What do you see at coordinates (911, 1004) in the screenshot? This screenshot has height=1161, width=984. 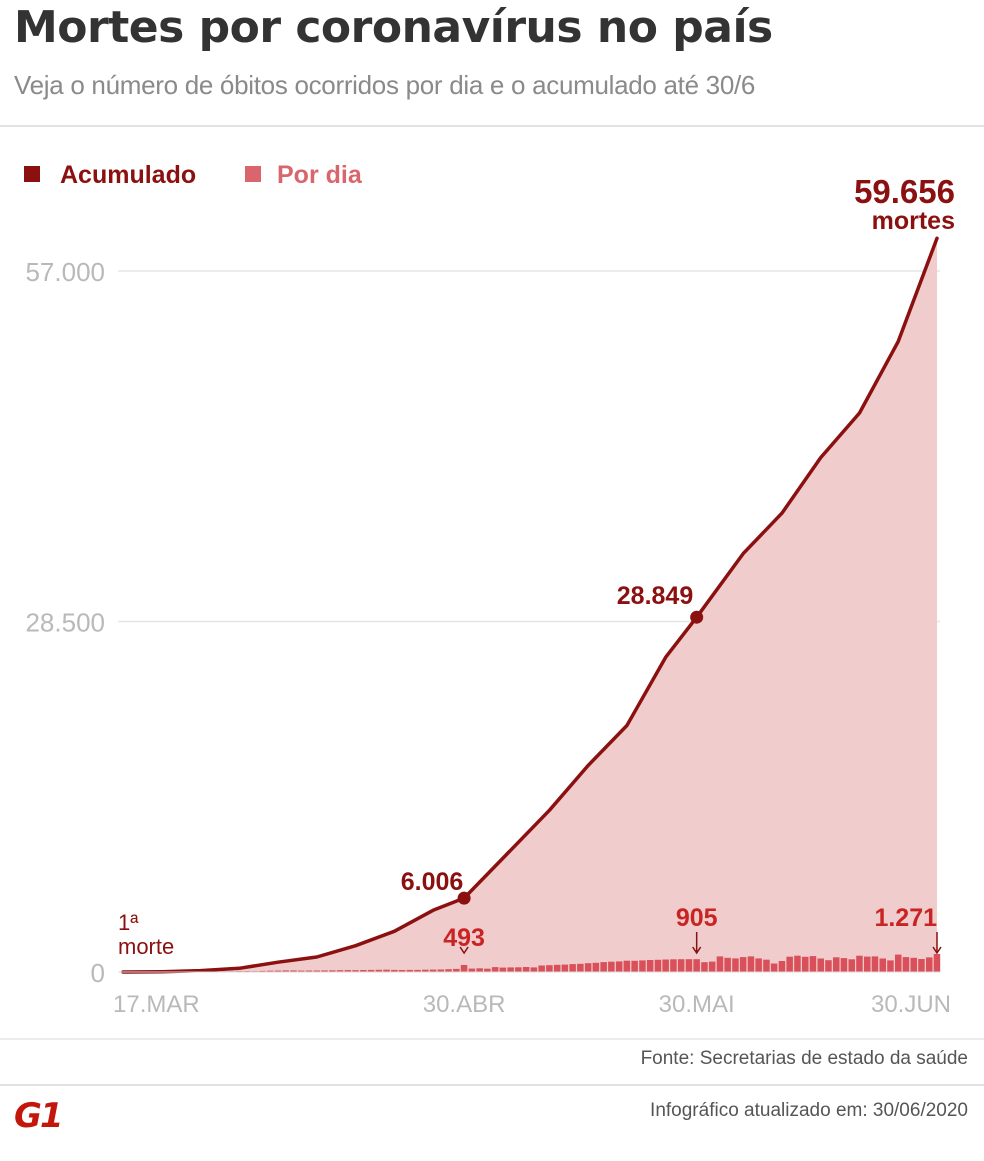 I see `x-tick-label: 30.JUN` at bounding box center [911, 1004].